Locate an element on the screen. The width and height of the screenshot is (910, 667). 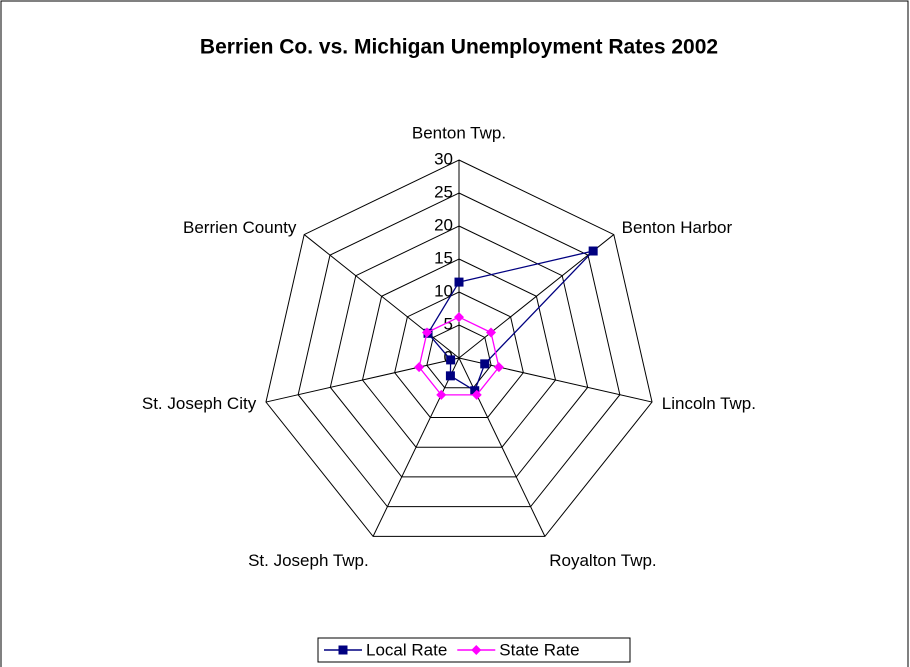
r-tick-label: 20 is located at coordinates (443, 224).